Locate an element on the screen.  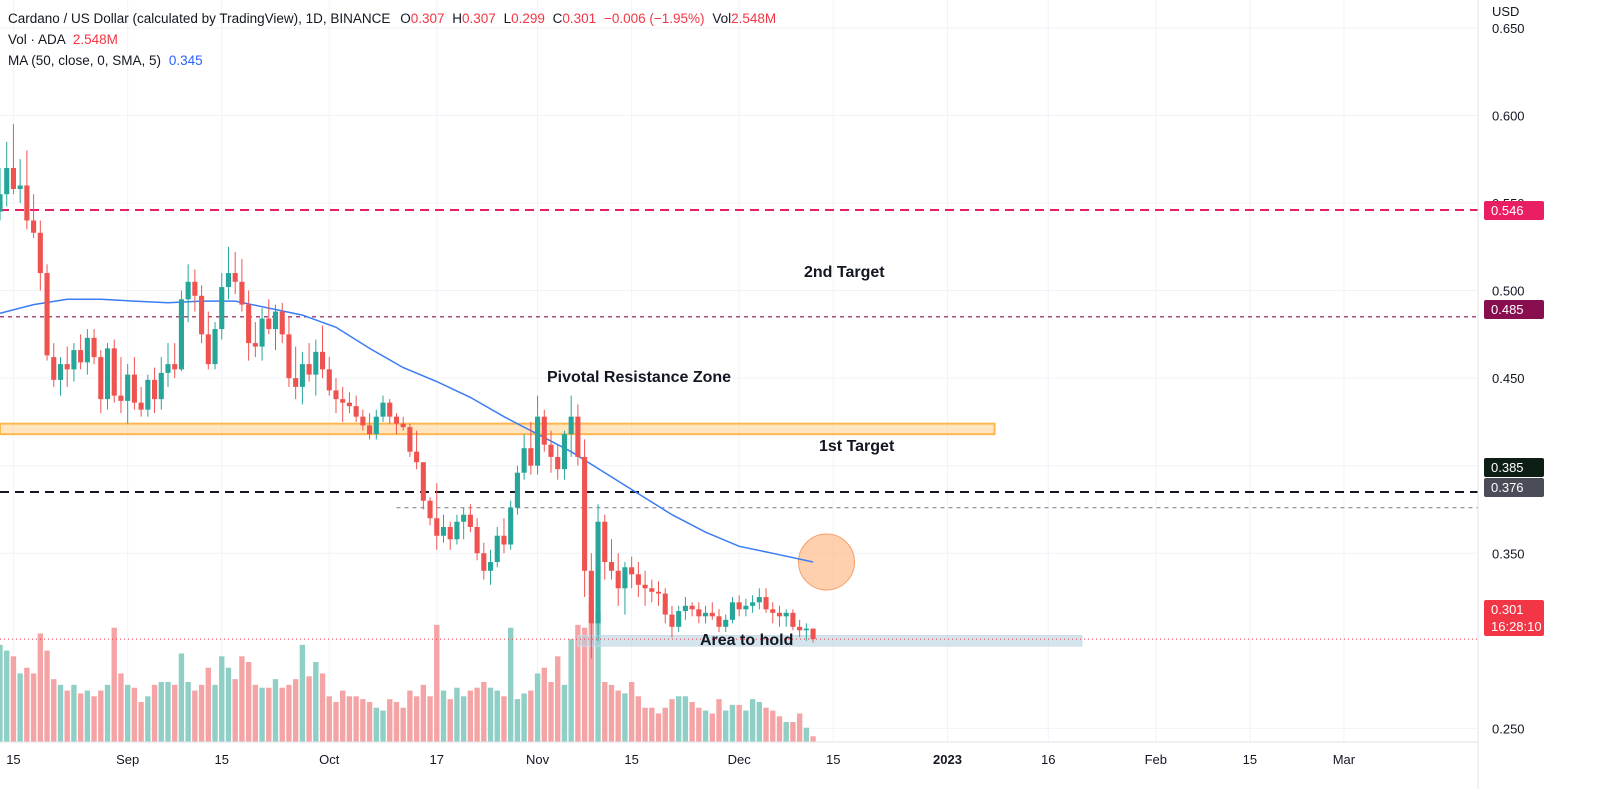
bar-countdown: 16:28:10 is located at coordinates (1516, 626).